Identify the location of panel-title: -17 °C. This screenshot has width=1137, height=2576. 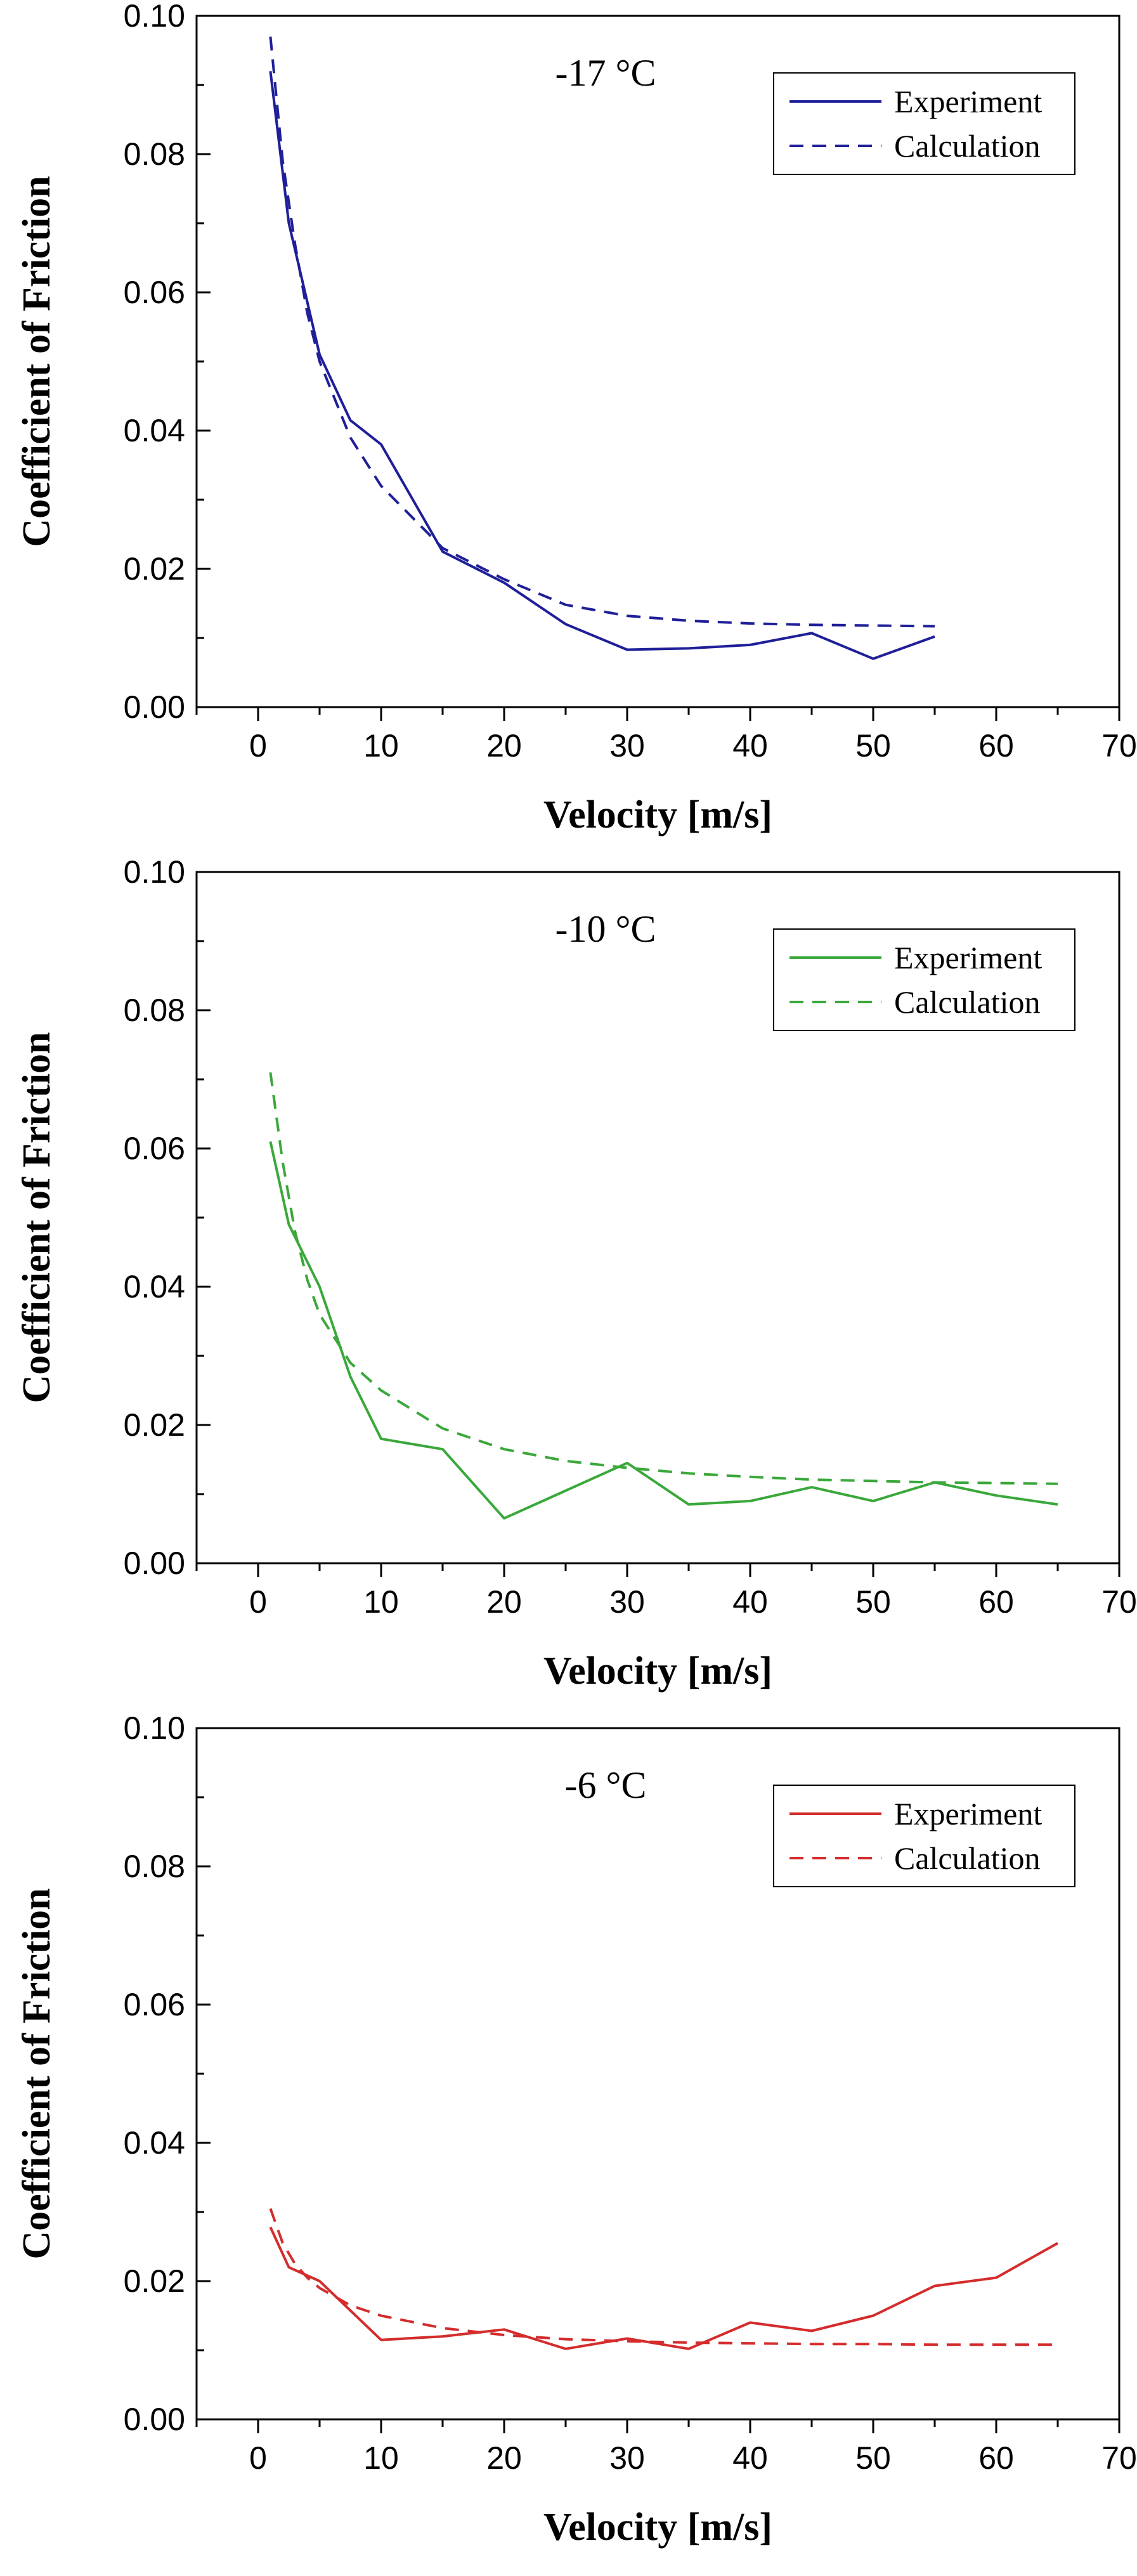
(606, 73).